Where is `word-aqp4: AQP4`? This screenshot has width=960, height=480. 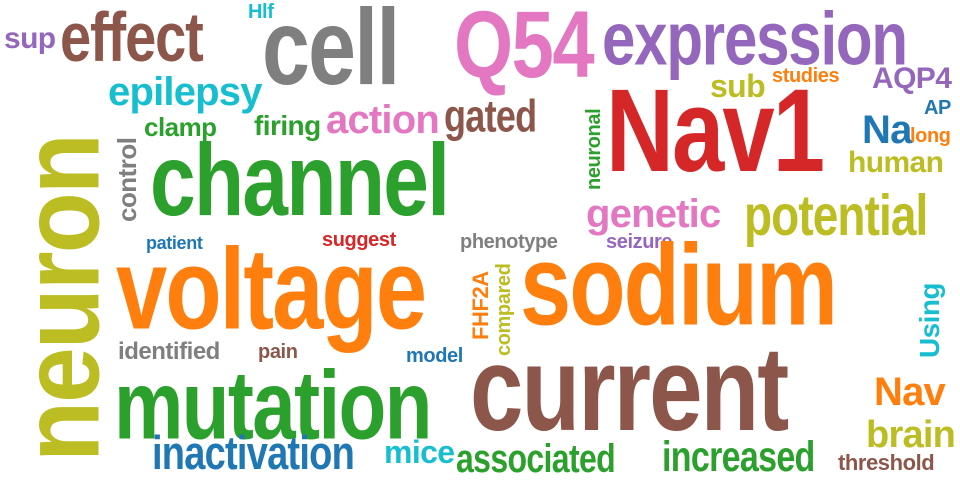 word-aqp4: AQP4 is located at coordinates (912, 78).